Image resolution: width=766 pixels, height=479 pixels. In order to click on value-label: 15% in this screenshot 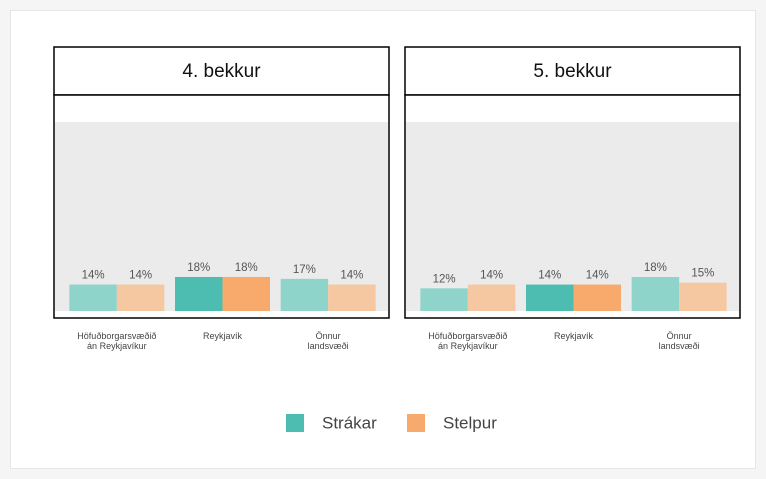, I will do `click(702, 274)`.